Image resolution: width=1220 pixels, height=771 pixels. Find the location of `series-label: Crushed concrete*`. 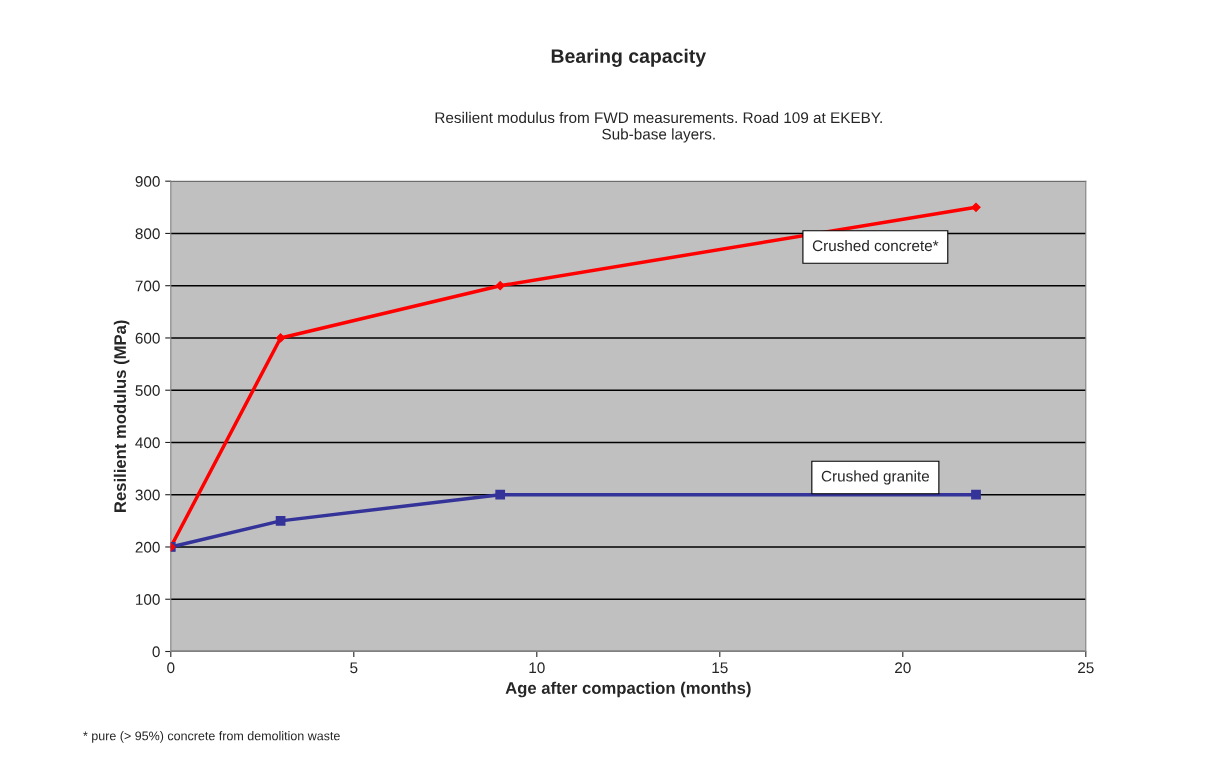

series-label: Crushed concrete* is located at coordinates (875, 245).